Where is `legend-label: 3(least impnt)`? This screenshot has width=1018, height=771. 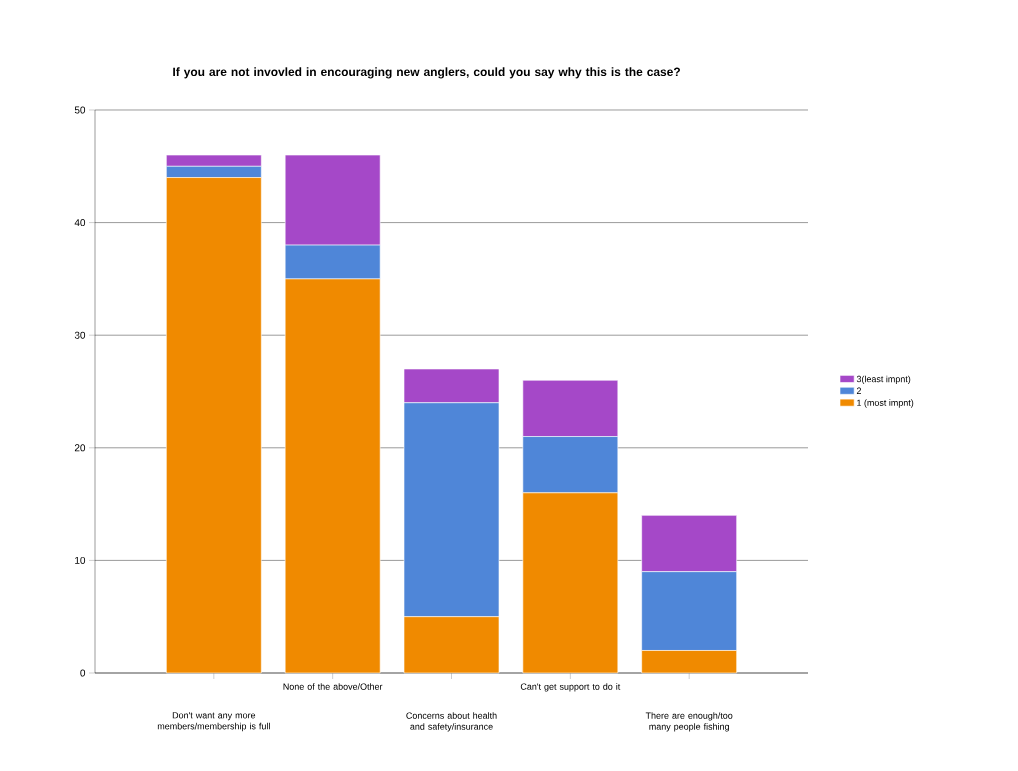 legend-label: 3(least impnt) is located at coordinates (883, 379).